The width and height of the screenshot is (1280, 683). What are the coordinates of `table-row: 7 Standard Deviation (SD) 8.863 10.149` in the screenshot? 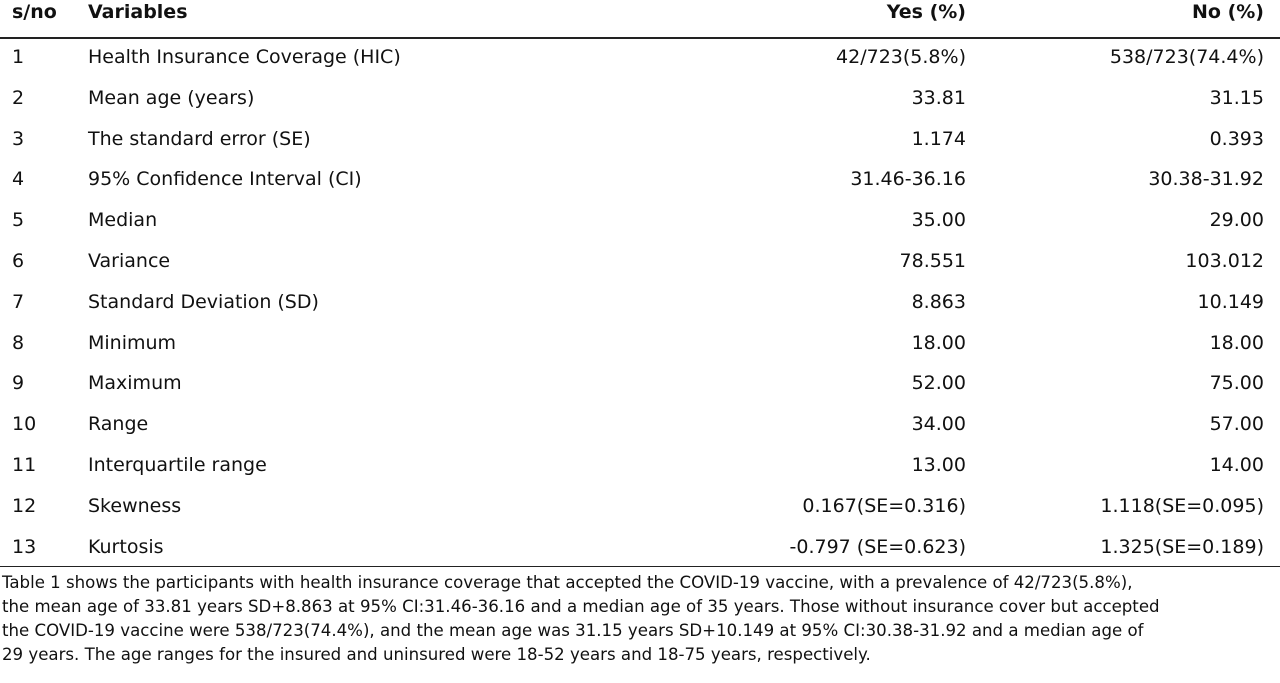 It's located at (640, 302).